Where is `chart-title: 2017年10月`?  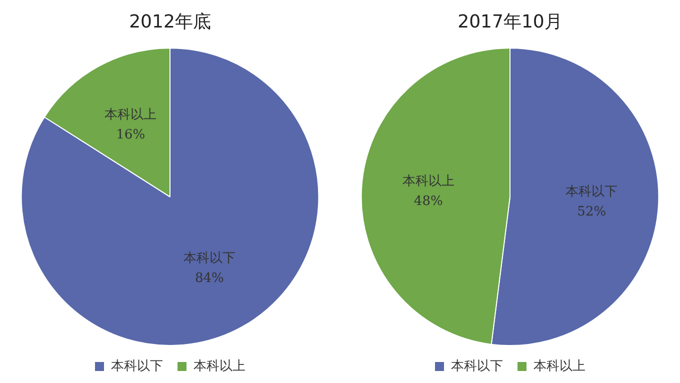 chart-title: 2017年10月 is located at coordinates (510, 21).